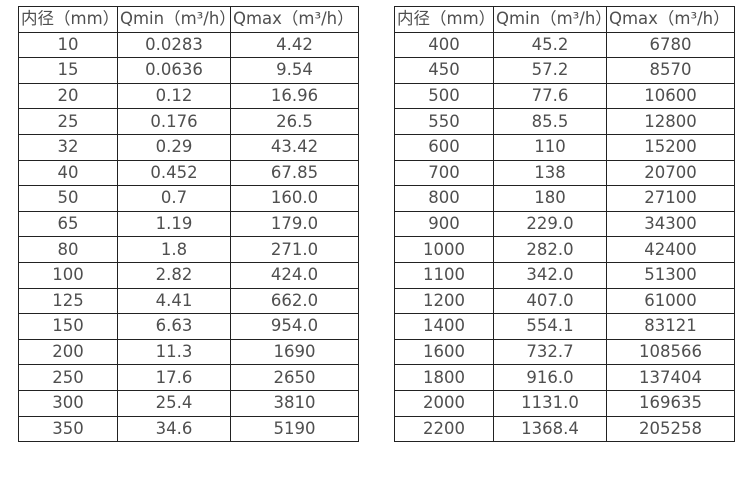 The image size is (750, 483). I want to click on table-cell: 2000, so click(444, 403).